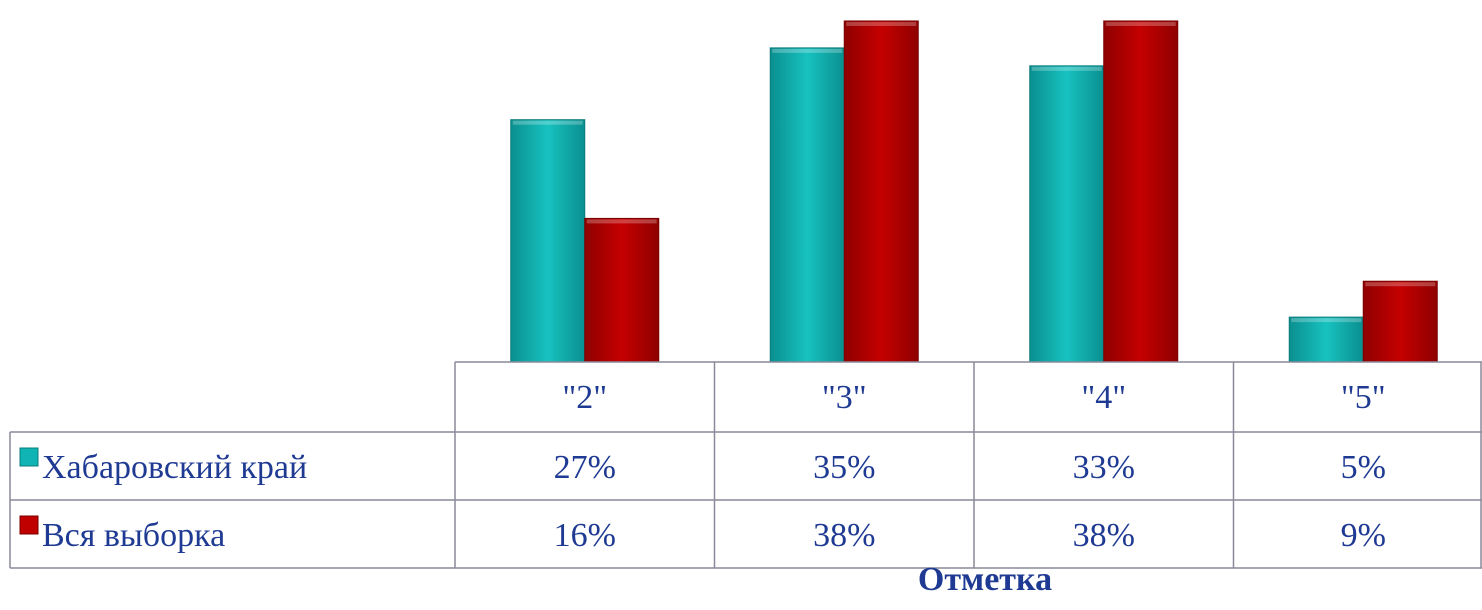  Describe the element at coordinates (29, 457) in the screenshot. I see `legend-key-khabarovsk` at that location.